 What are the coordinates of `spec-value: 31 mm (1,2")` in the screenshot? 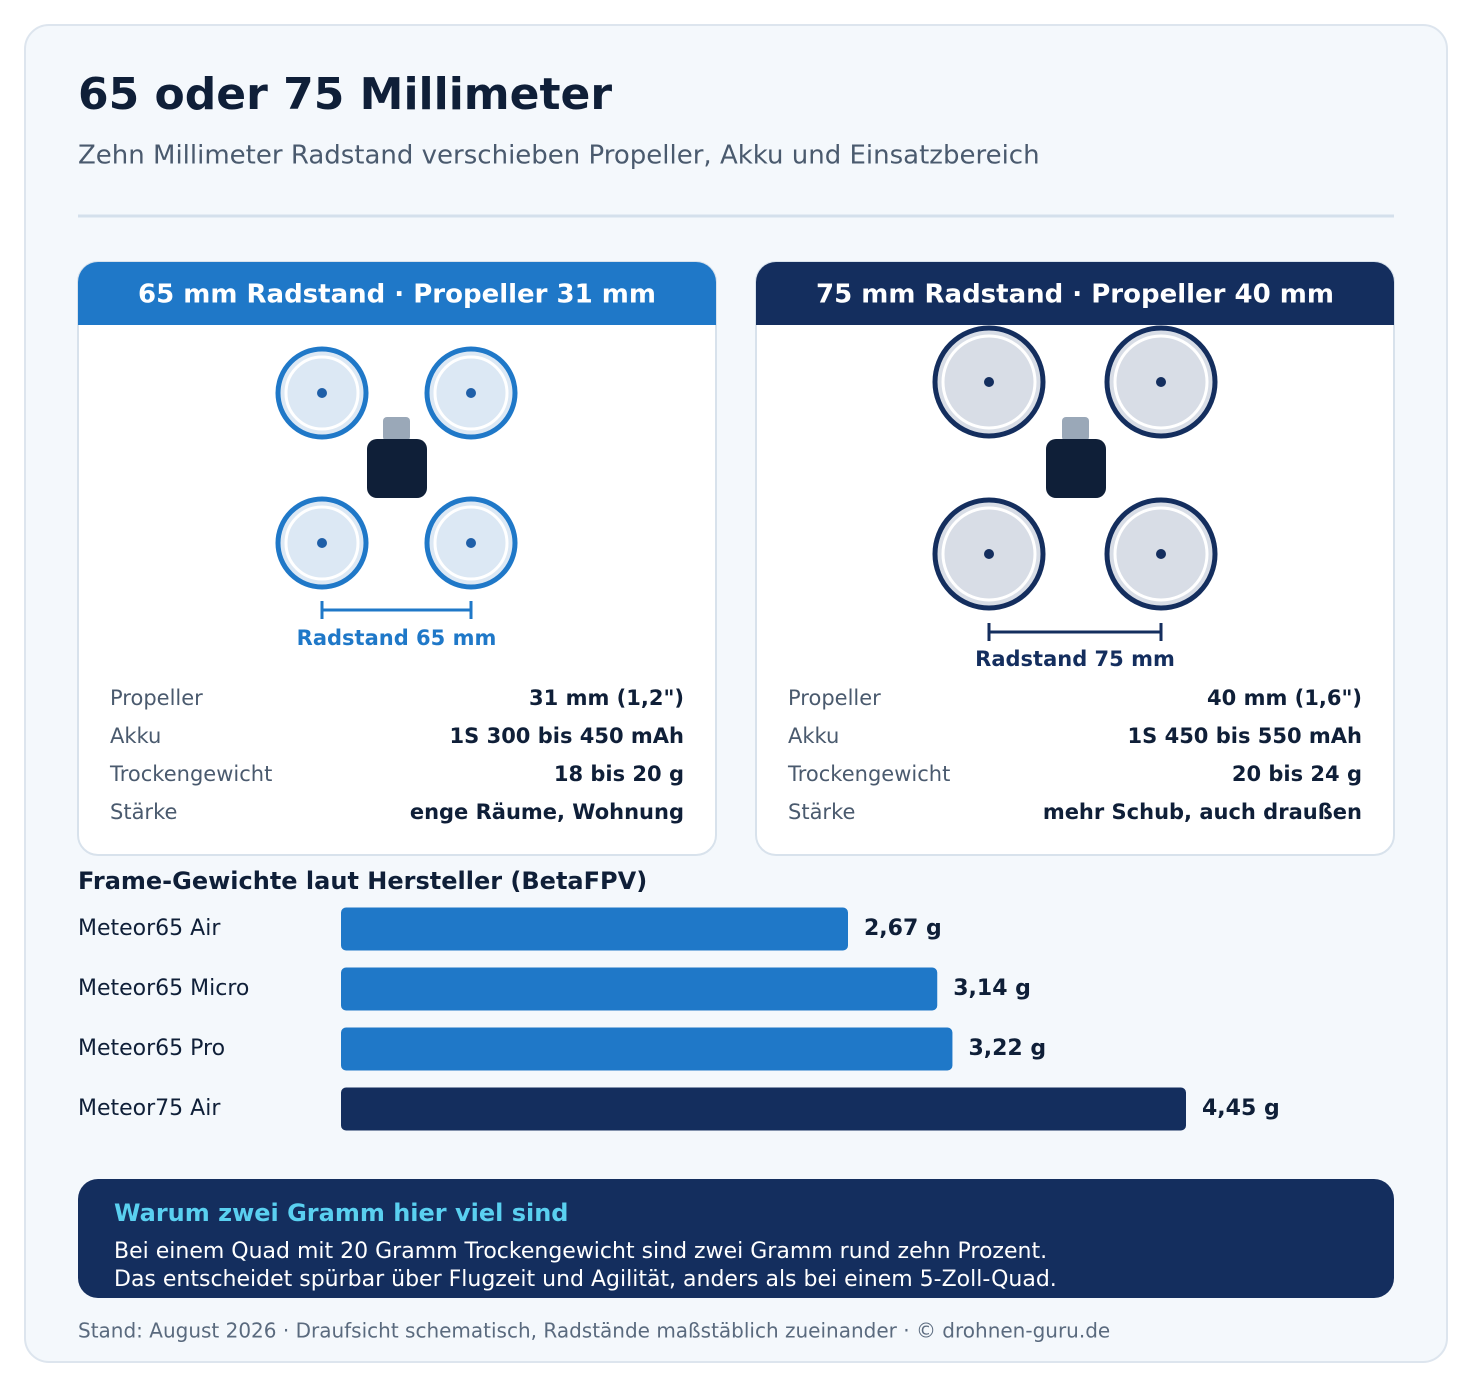 It's located at (606, 698).